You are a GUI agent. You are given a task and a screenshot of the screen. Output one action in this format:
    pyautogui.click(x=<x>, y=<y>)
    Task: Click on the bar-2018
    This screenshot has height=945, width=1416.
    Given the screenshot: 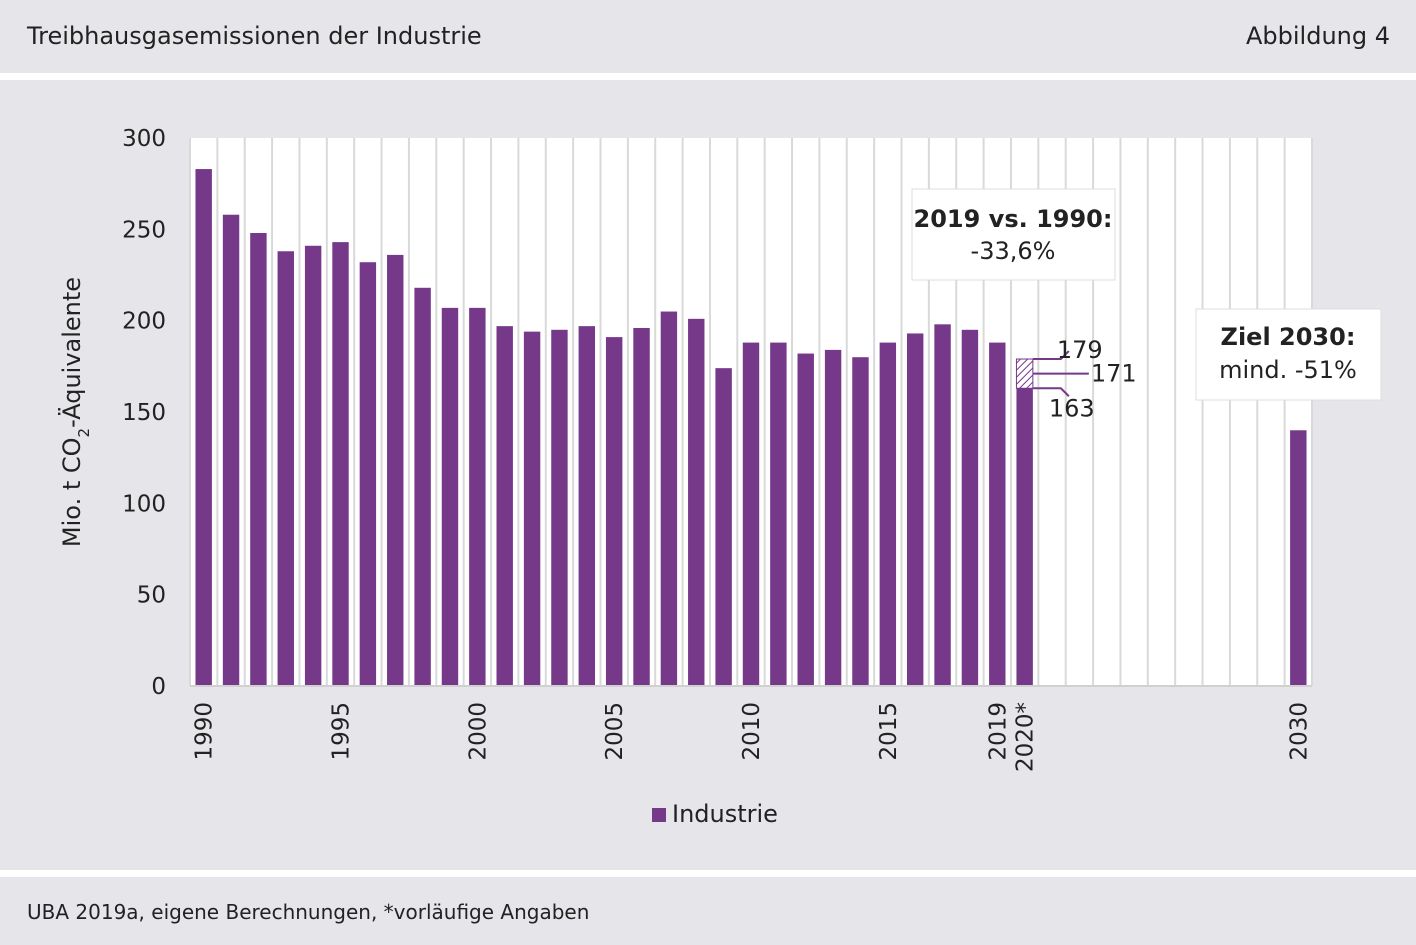 What is the action you would take?
    pyautogui.click(x=970, y=507)
    